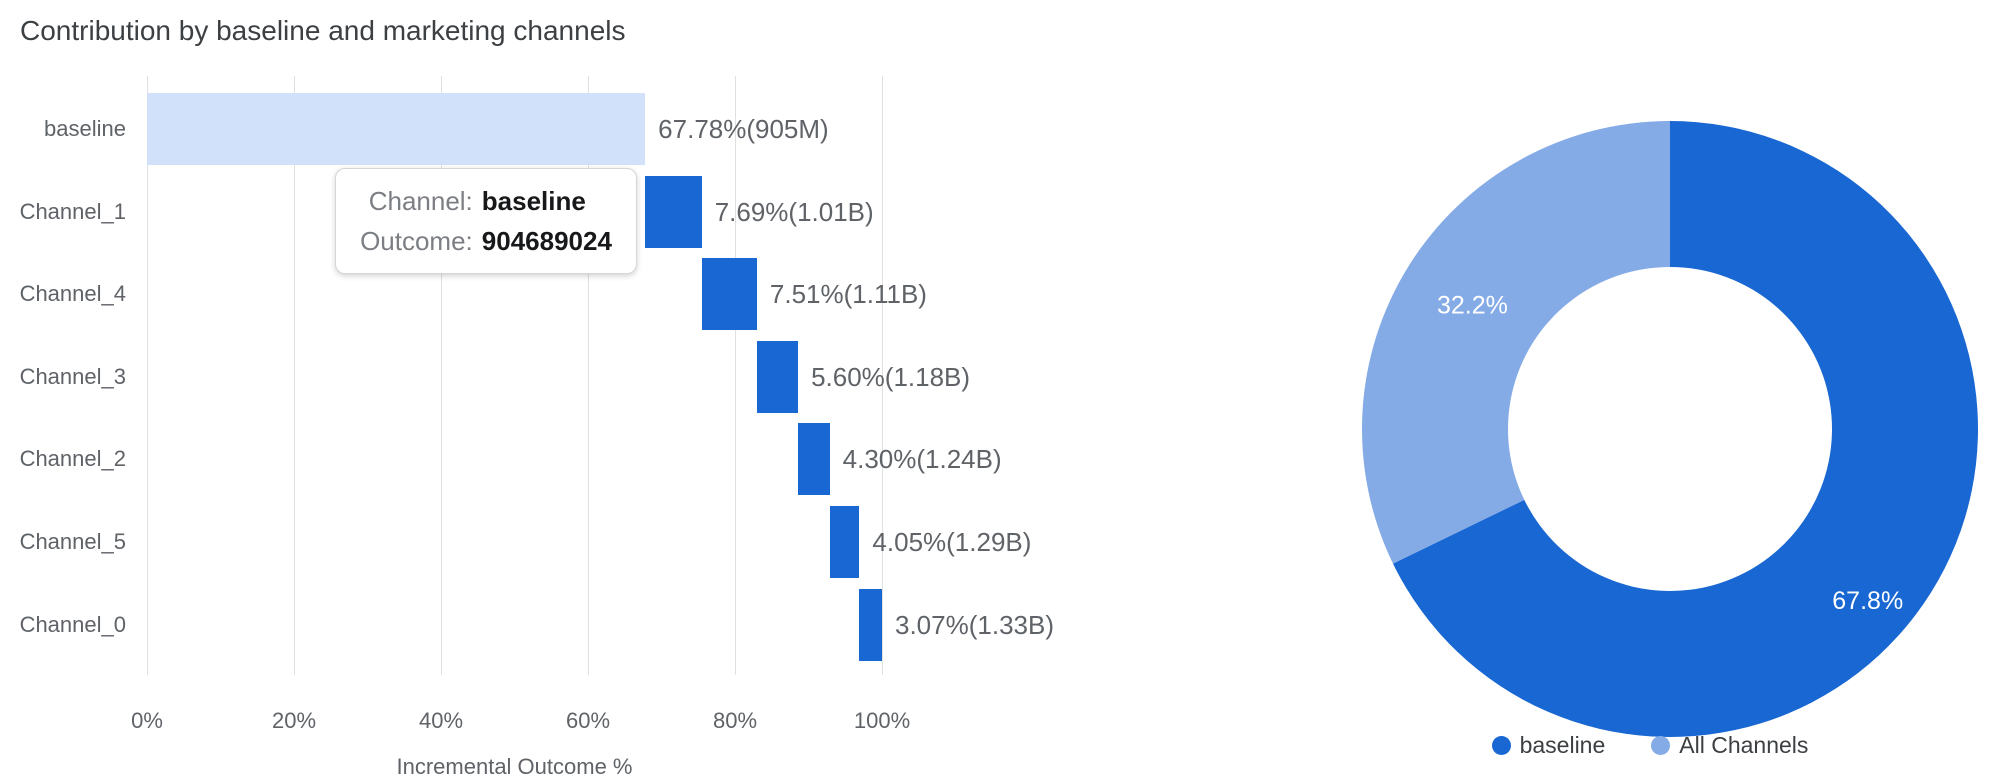  I want to click on bar-value-label: 7.69%(1.01B), so click(794, 211).